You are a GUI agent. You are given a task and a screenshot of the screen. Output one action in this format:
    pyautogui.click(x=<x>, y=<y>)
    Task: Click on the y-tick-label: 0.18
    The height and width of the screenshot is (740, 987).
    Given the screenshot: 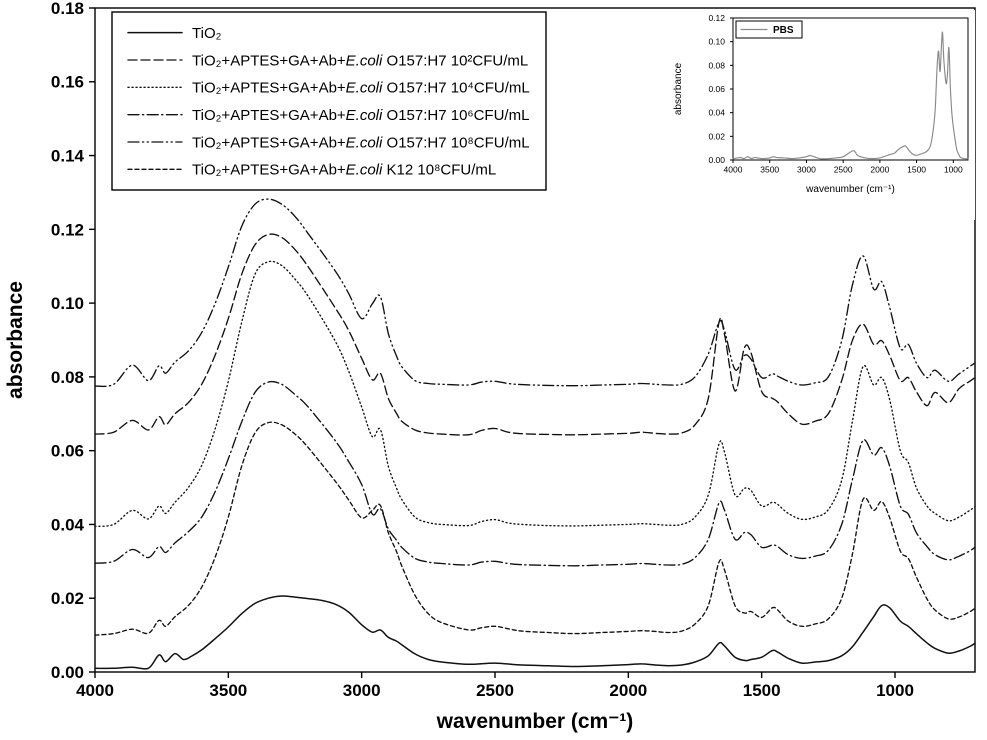 What is the action you would take?
    pyautogui.click(x=67, y=9)
    